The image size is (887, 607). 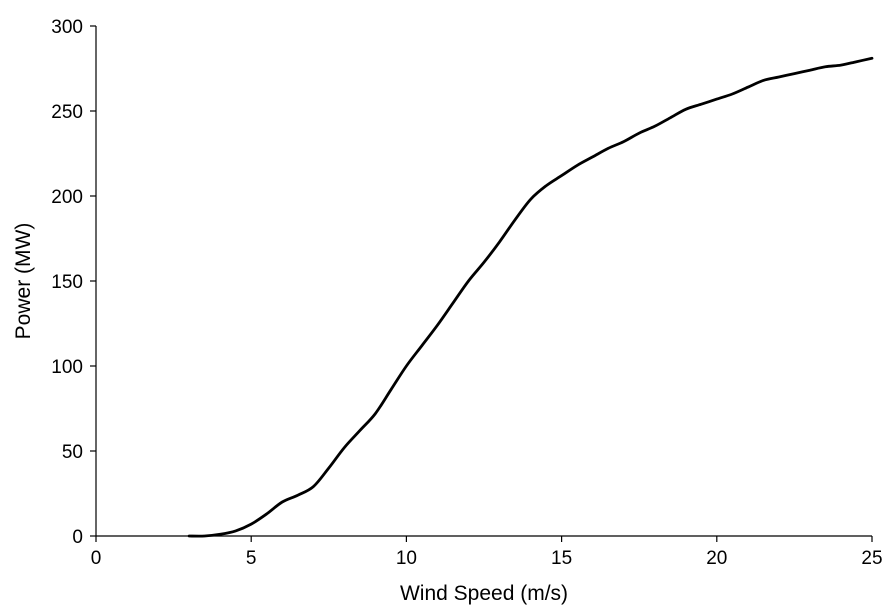 I want to click on x-tick-label: 25, so click(x=871, y=558).